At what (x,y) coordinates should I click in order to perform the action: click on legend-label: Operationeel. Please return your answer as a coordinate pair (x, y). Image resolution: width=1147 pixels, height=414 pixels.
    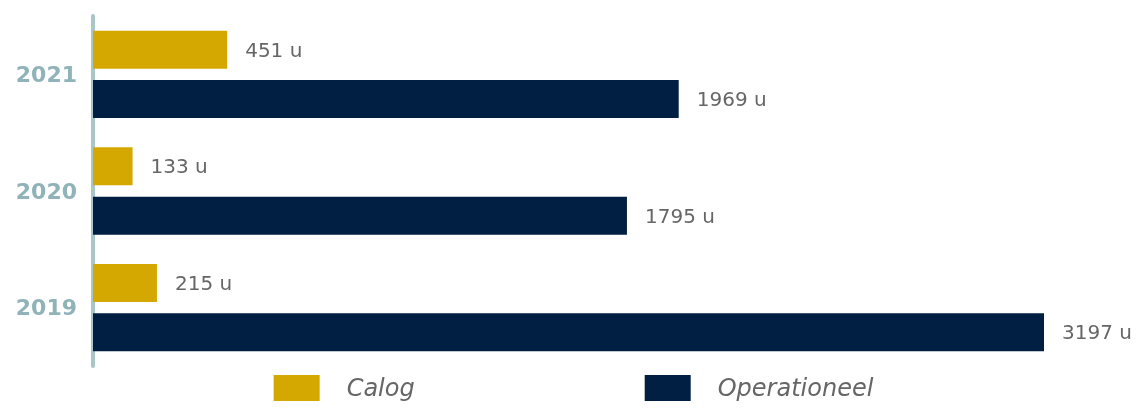
    Looking at the image, I should click on (795, 388).